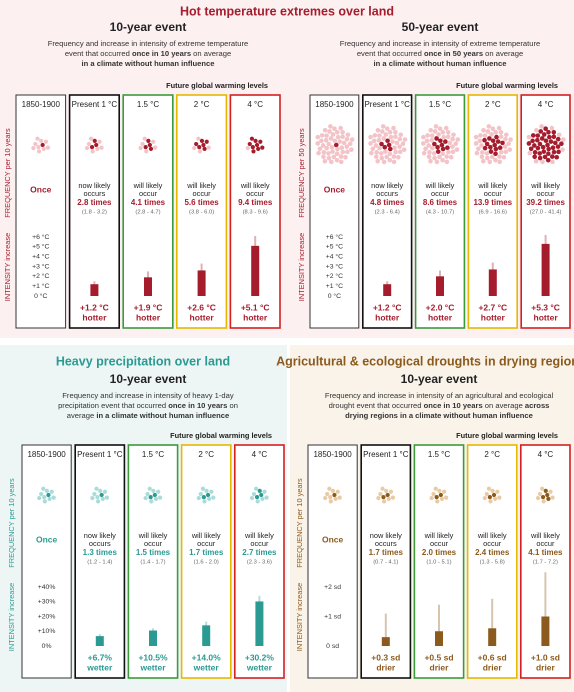 This screenshot has height=692, width=574. I want to click on value-word: wetter, so click(259, 667).